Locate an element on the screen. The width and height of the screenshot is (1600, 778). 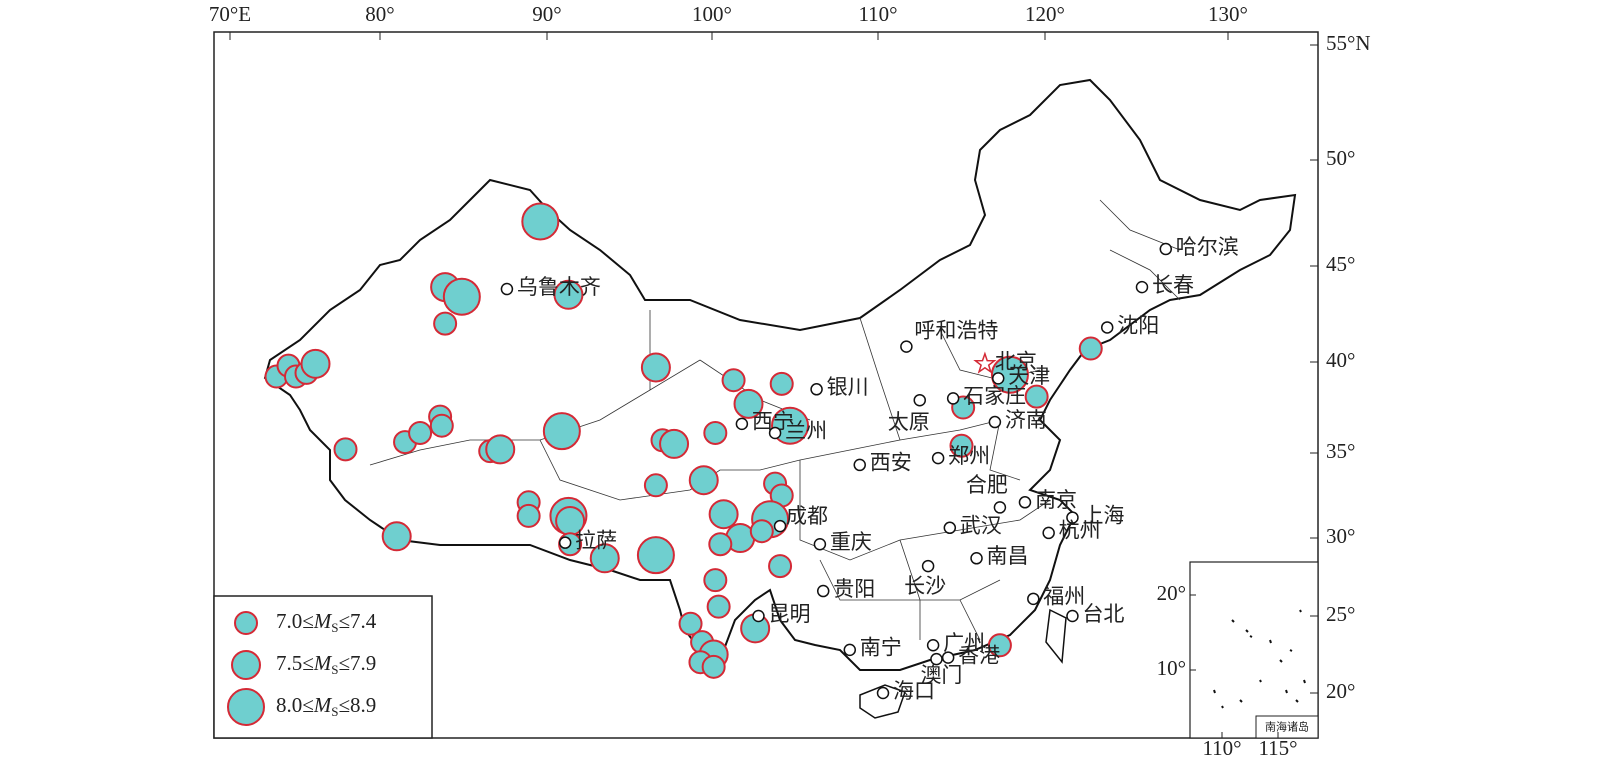
city-label: 哈尔滨 is located at coordinates (1207, 247).